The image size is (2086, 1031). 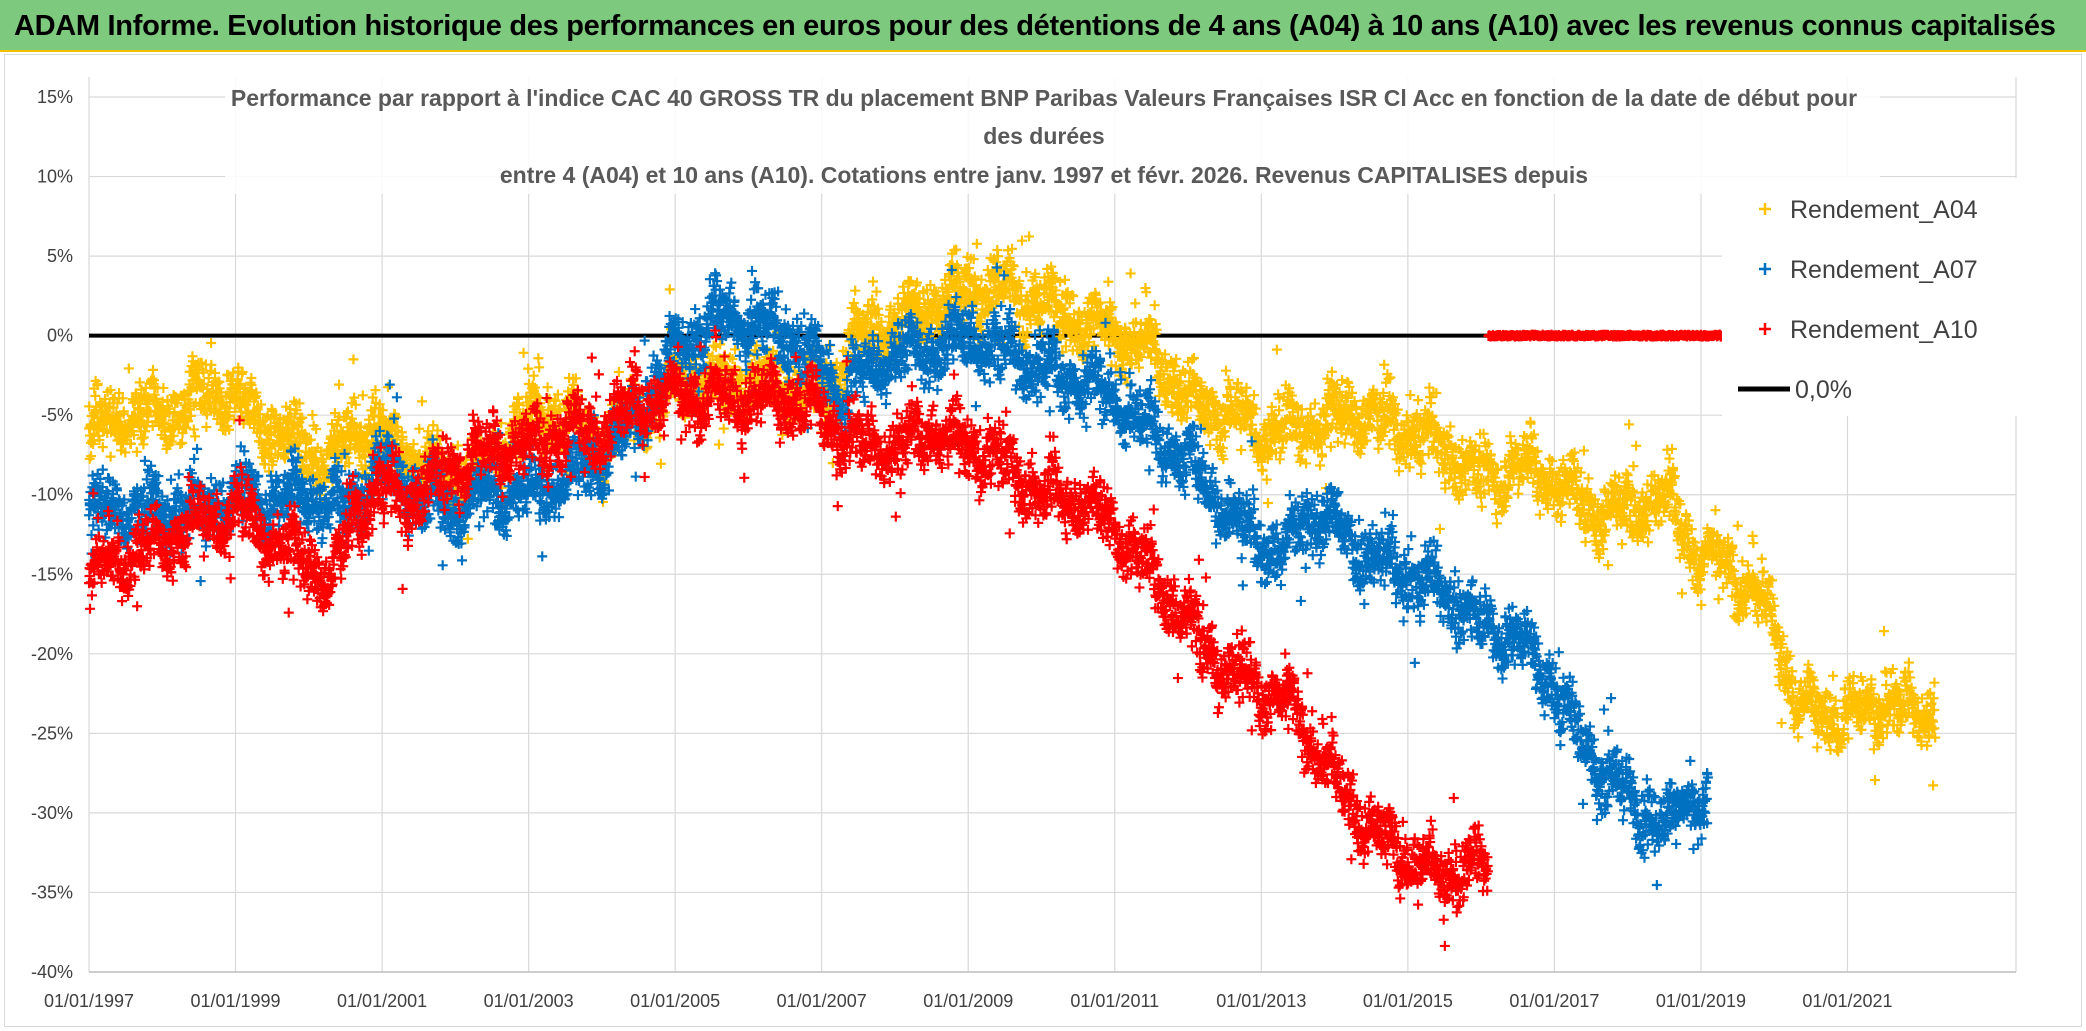 I want to click on x-tick-label: 01/01/1997, so click(x=89, y=1001).